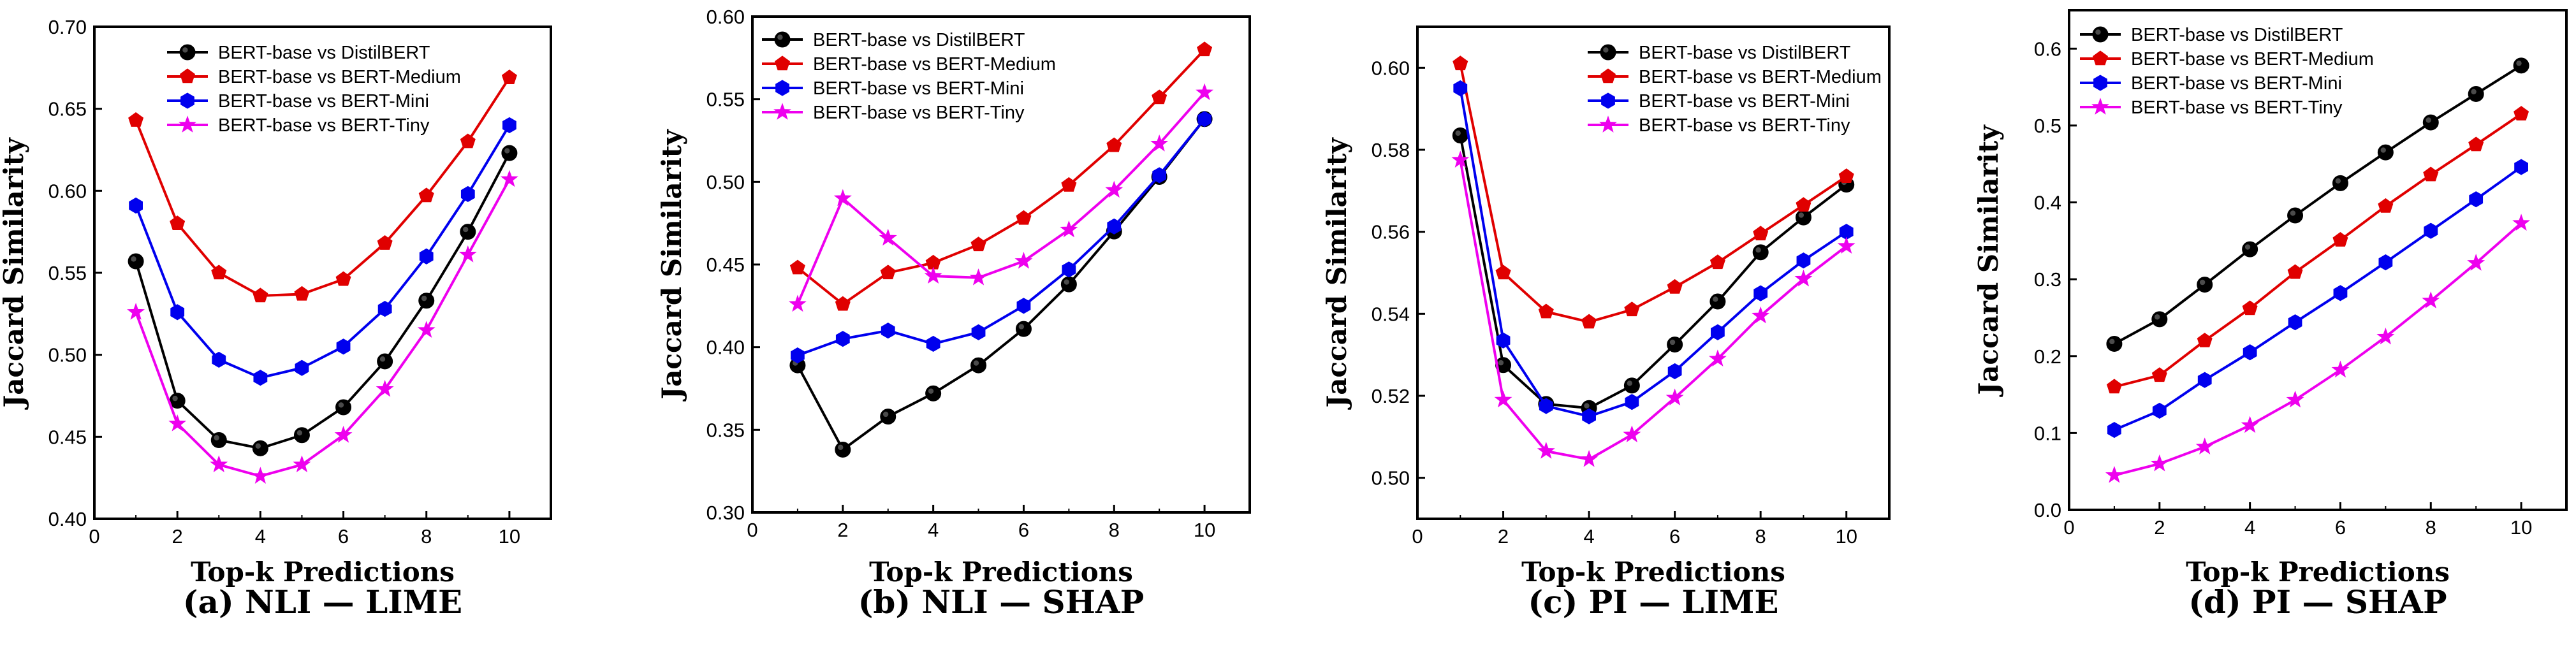 This screenshot has height=645, width=2576. What do you see at coordinates (94, 536) in the screenshot?
I see `x-tick-label: 0` at bounding box center [94, 536].